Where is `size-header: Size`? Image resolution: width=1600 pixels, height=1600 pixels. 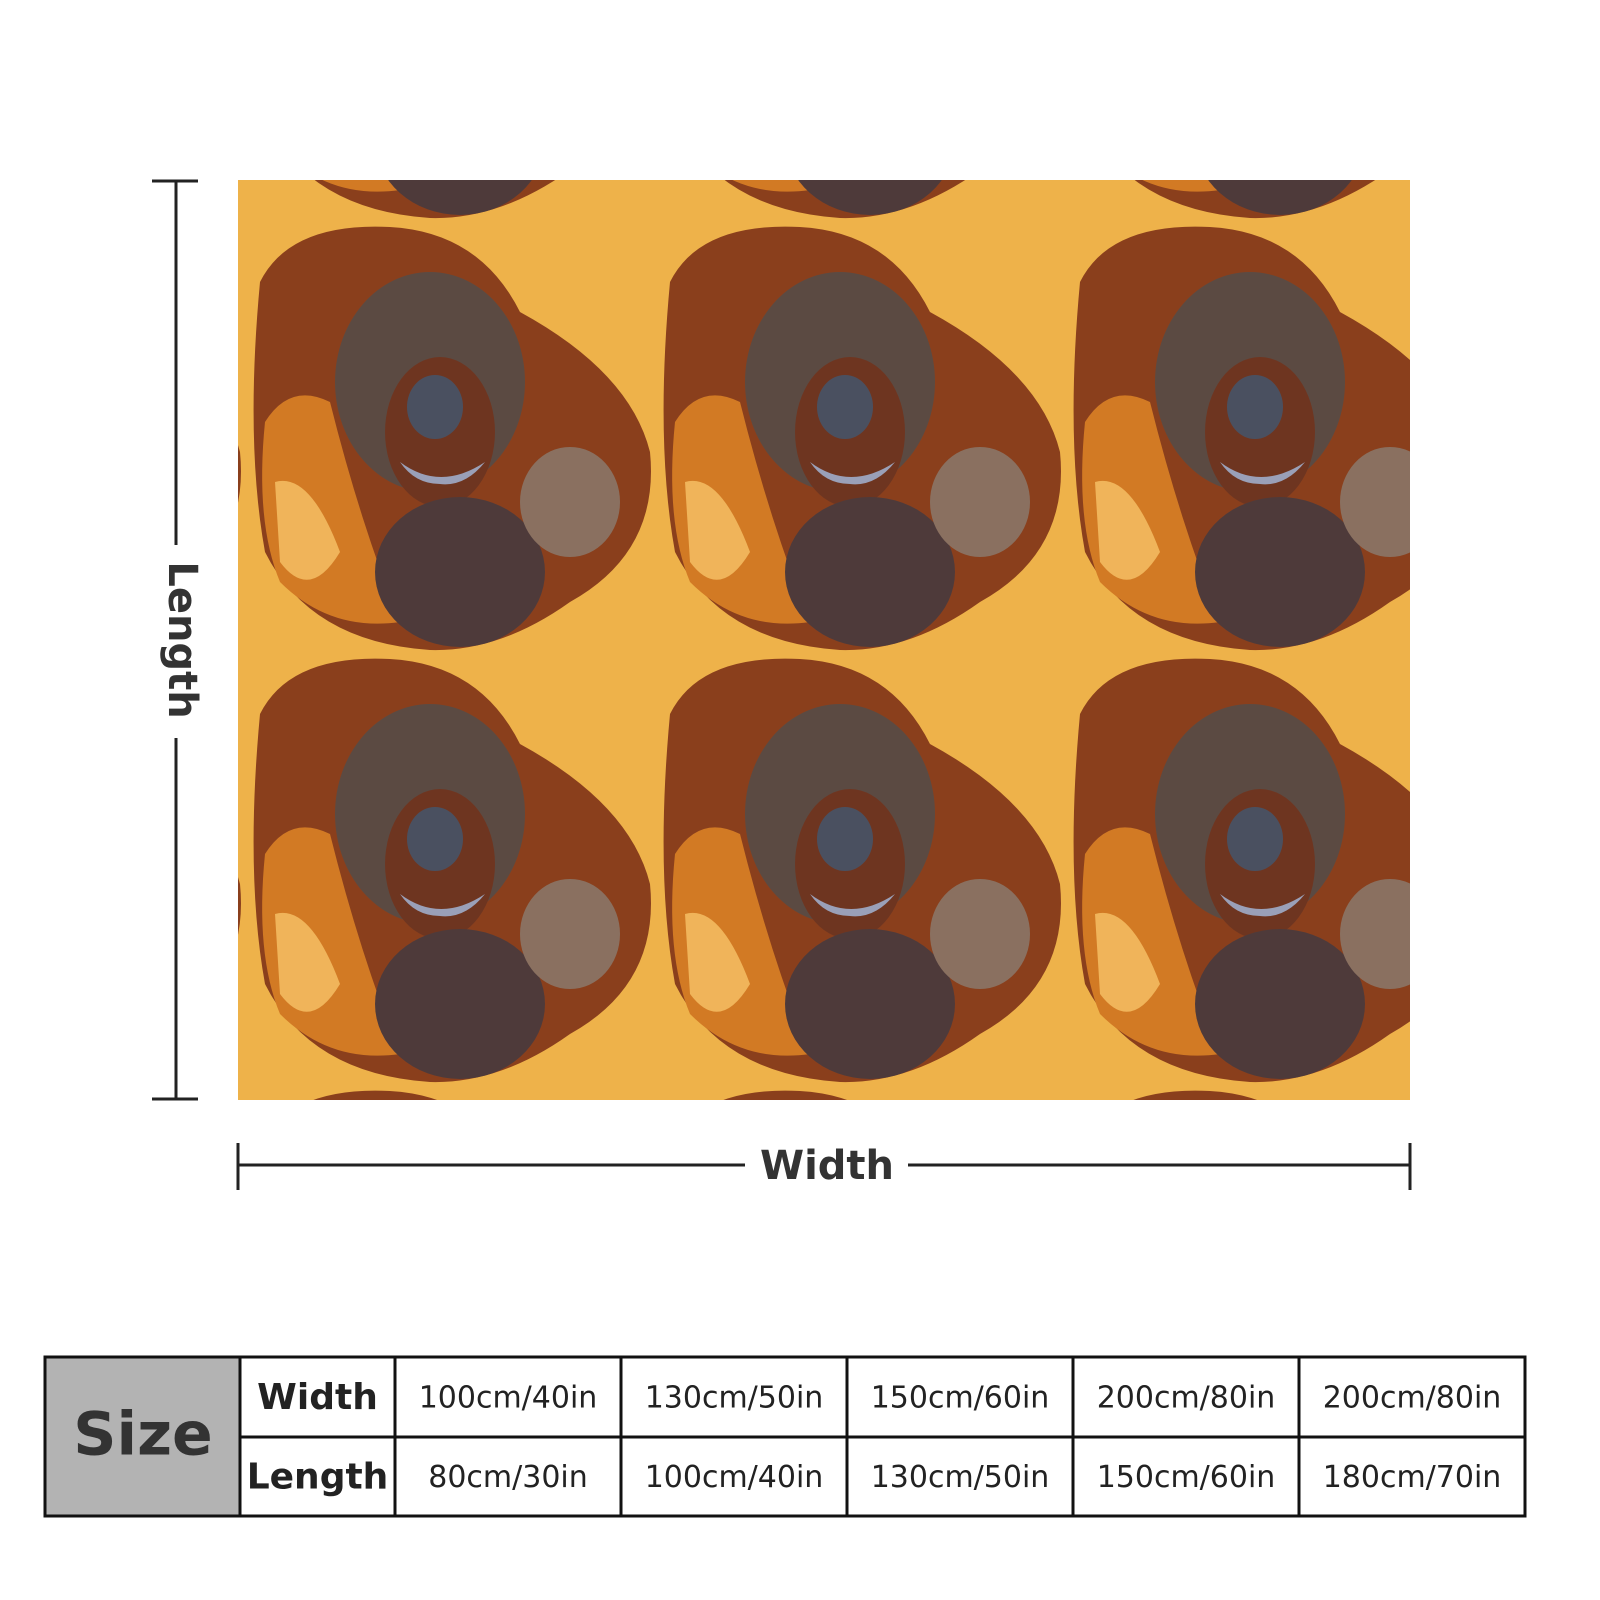
size-header: Size is located at coordinates (142, 1435).